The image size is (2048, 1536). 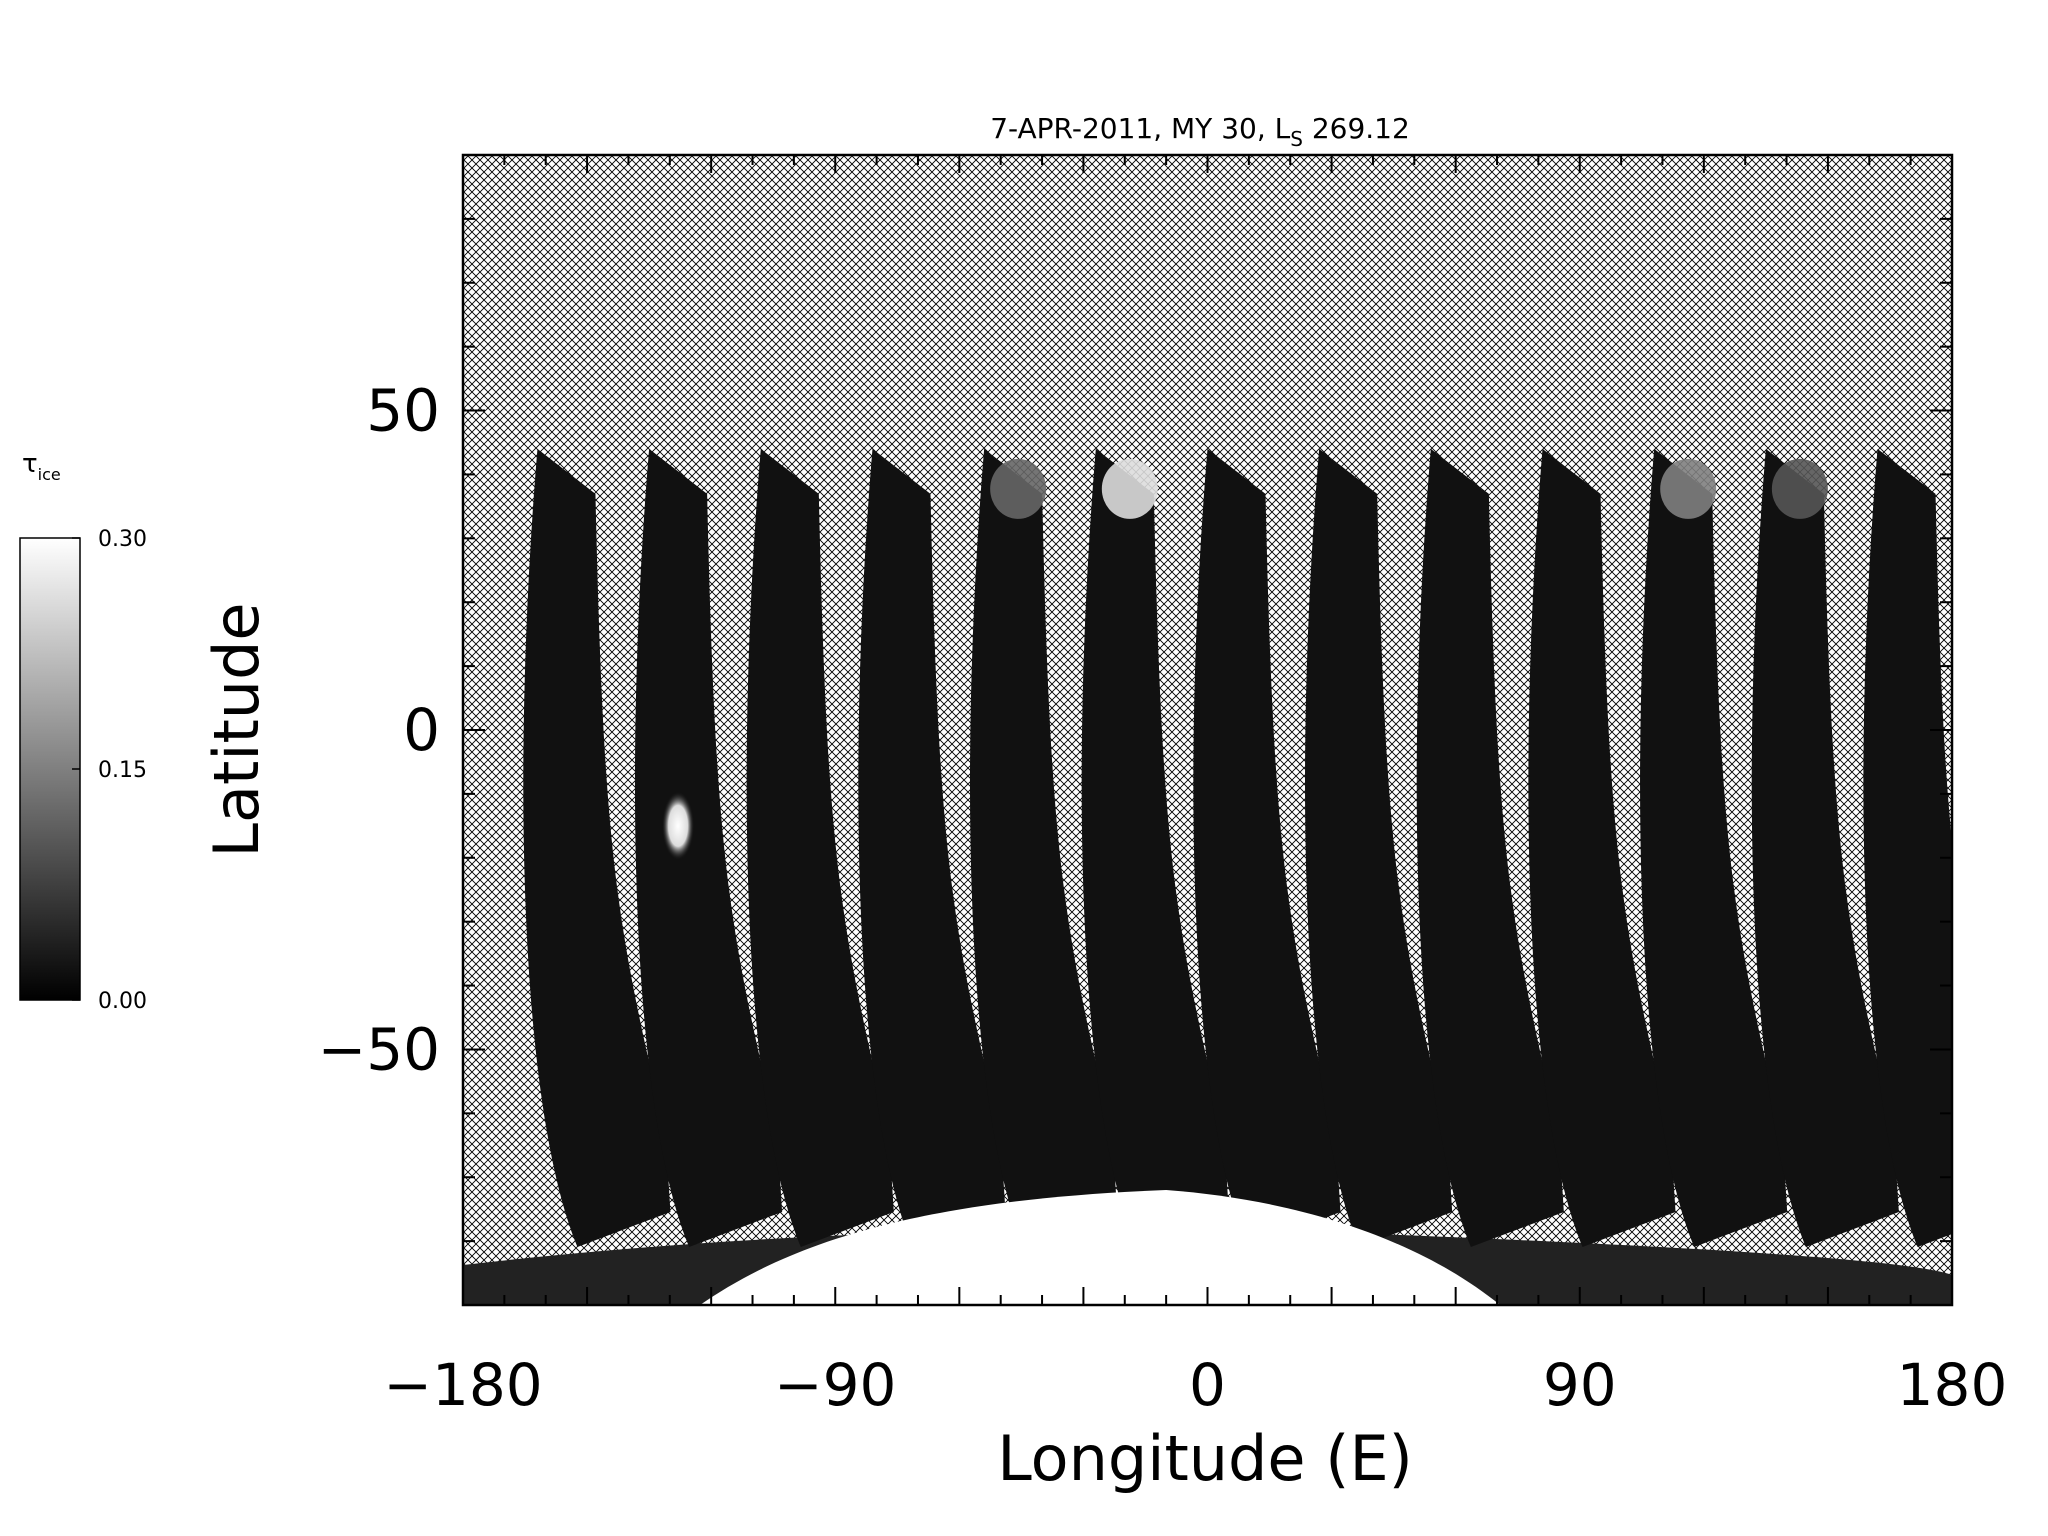 I want to click on colorbar-tick-label: 0.30, so click(x=122, y=539).